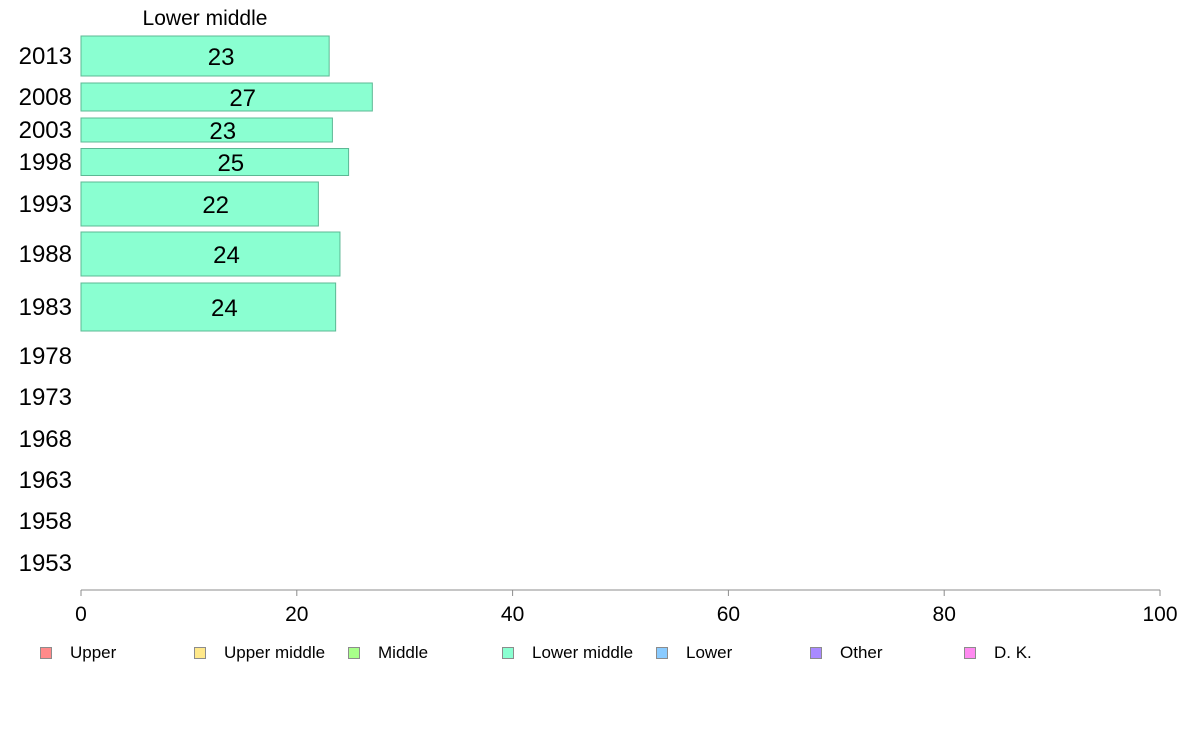 The width and height of the screenshot is (1188, 736). Describe the element at coordinates (45, 563) in the screenshot. I see `y-tick-label-1953: 1953` at that location.